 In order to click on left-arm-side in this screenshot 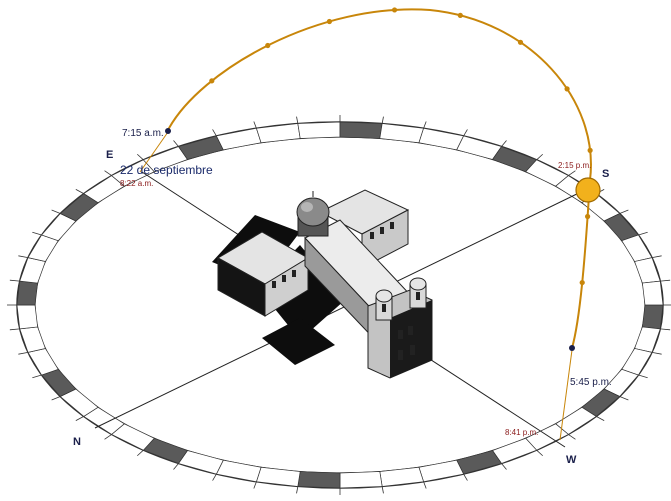, I will do `click(286, 287)`.